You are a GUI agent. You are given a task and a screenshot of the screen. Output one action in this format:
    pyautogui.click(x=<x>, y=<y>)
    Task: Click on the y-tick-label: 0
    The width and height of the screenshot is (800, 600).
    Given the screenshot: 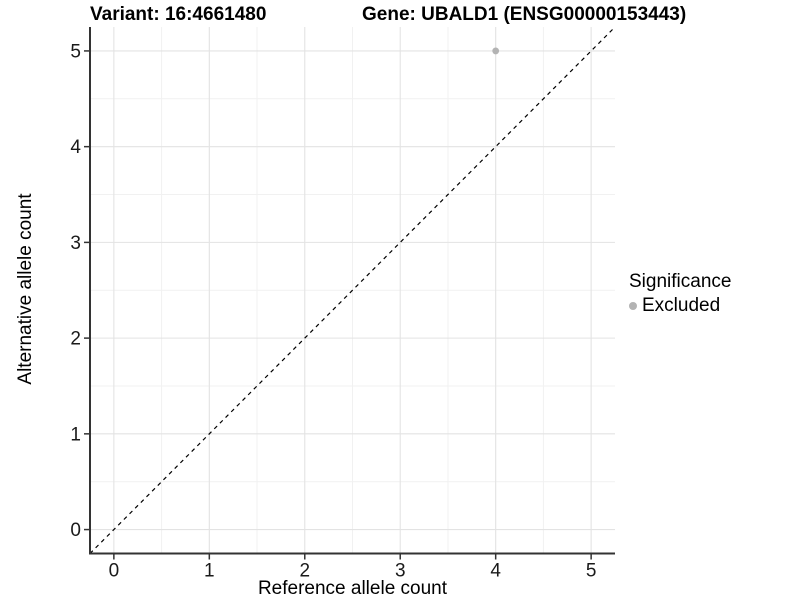 What is the action you would take?
    pyautogui.click(x=75, y=530)
    